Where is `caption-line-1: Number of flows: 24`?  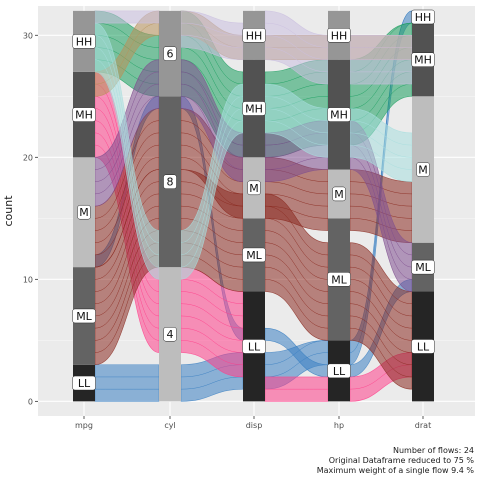
caption-line-1: Number of flows: 24 is located at coordinates (433, 450).